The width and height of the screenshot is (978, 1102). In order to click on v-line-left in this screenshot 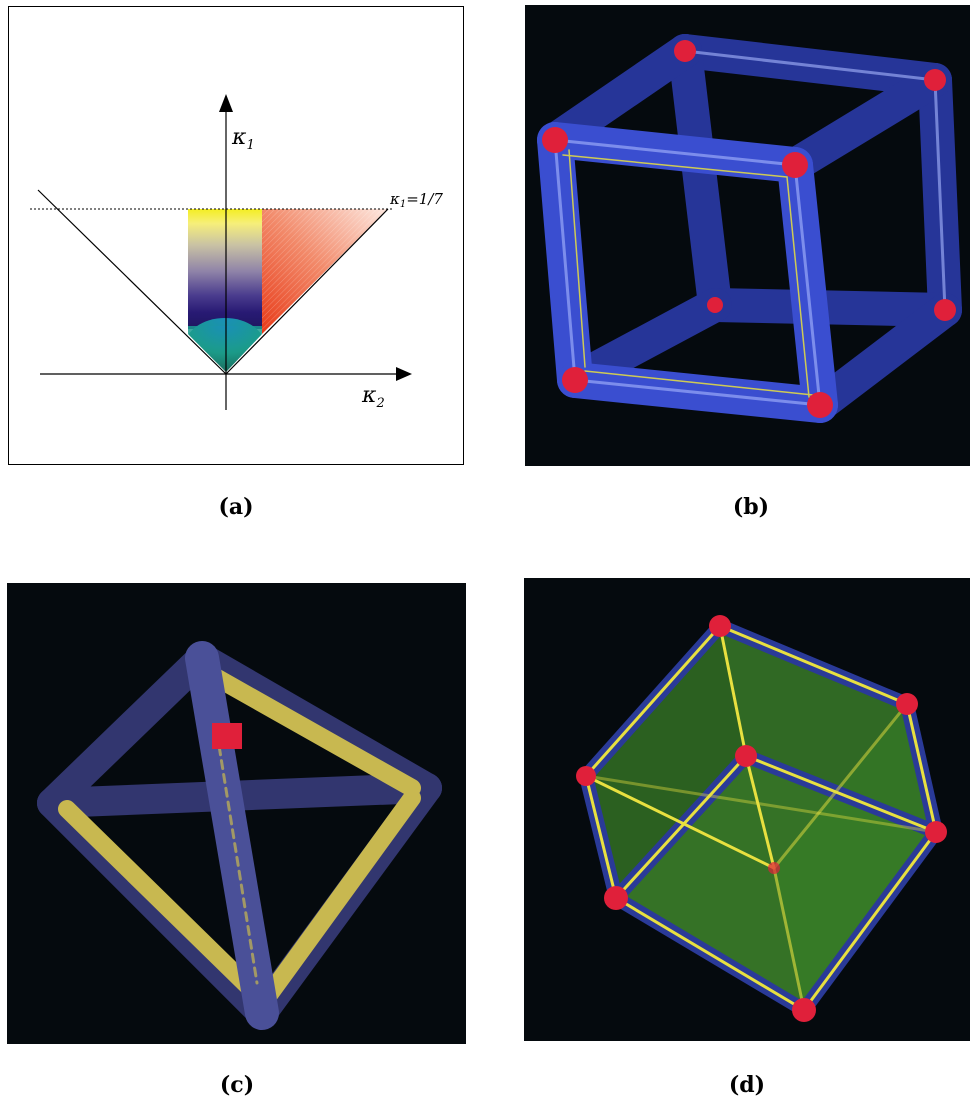, I will do `click(132, 282)`.